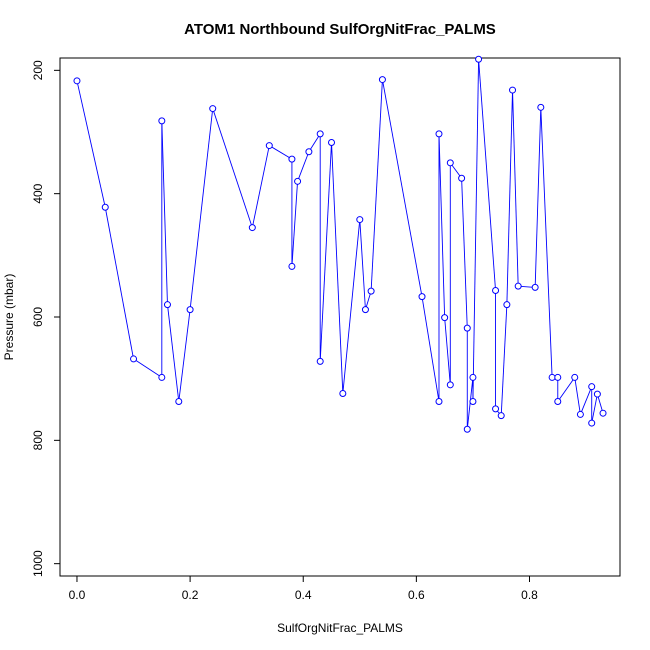  I want to click on x-axis-label: SulfOrgNitFrac_PALMS, so click(340, 628).